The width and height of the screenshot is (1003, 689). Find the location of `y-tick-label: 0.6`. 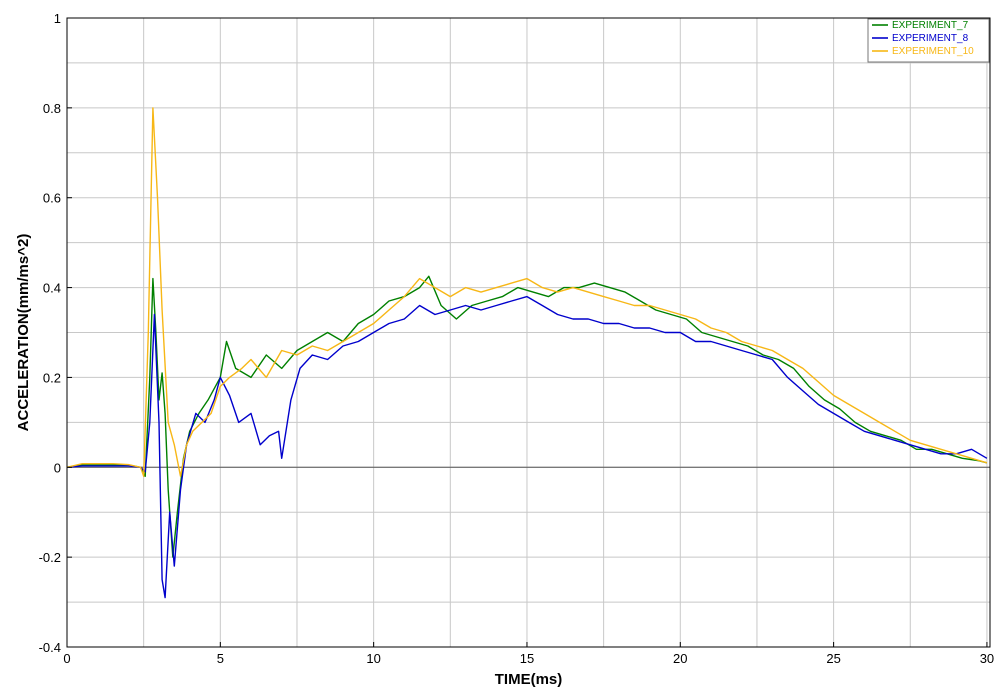

y-tick-label: 0.6 is located at coordinates (52, 198).